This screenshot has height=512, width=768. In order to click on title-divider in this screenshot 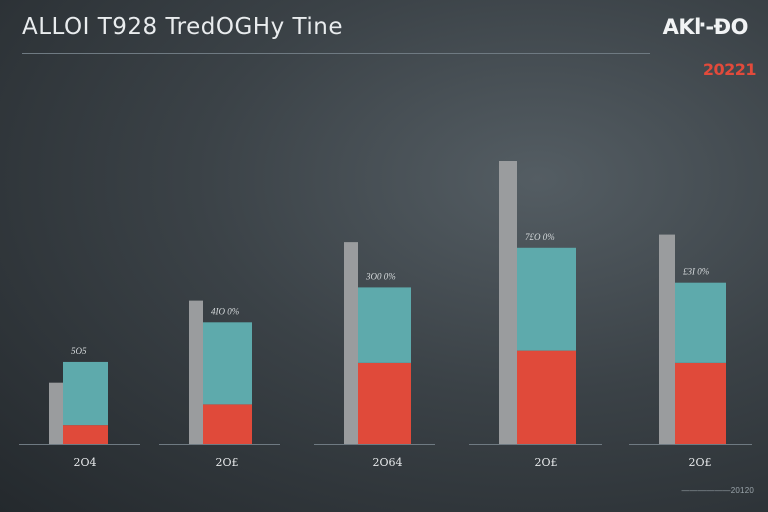, I will do `click(336, 53)`.